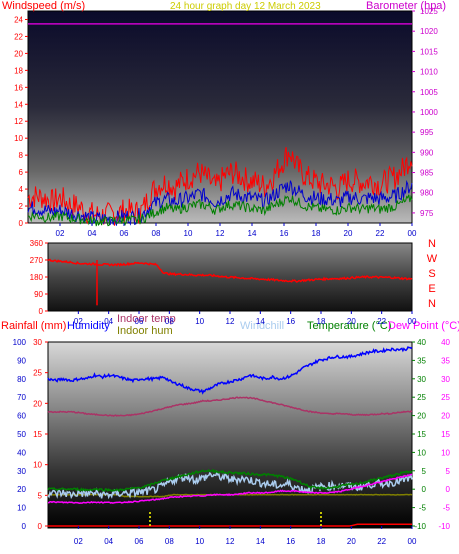  I want to click on label-dew-point: Dew Point (°C), so click(423, 326).